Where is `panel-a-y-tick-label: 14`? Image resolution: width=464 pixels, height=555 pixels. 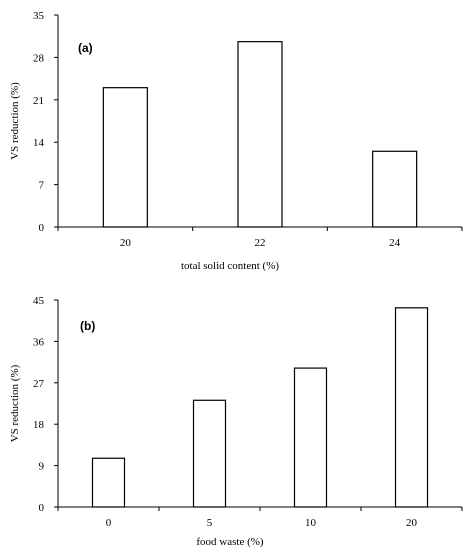 panel-a-y-tick-label: 14 is located at coordinates (39, 143).